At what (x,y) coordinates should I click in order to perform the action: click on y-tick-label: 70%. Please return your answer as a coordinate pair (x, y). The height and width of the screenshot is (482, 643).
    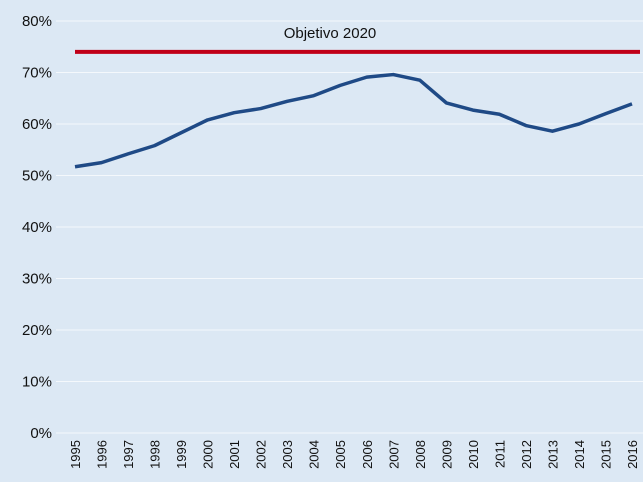
    Looking at the image, I should click on (37, 73).